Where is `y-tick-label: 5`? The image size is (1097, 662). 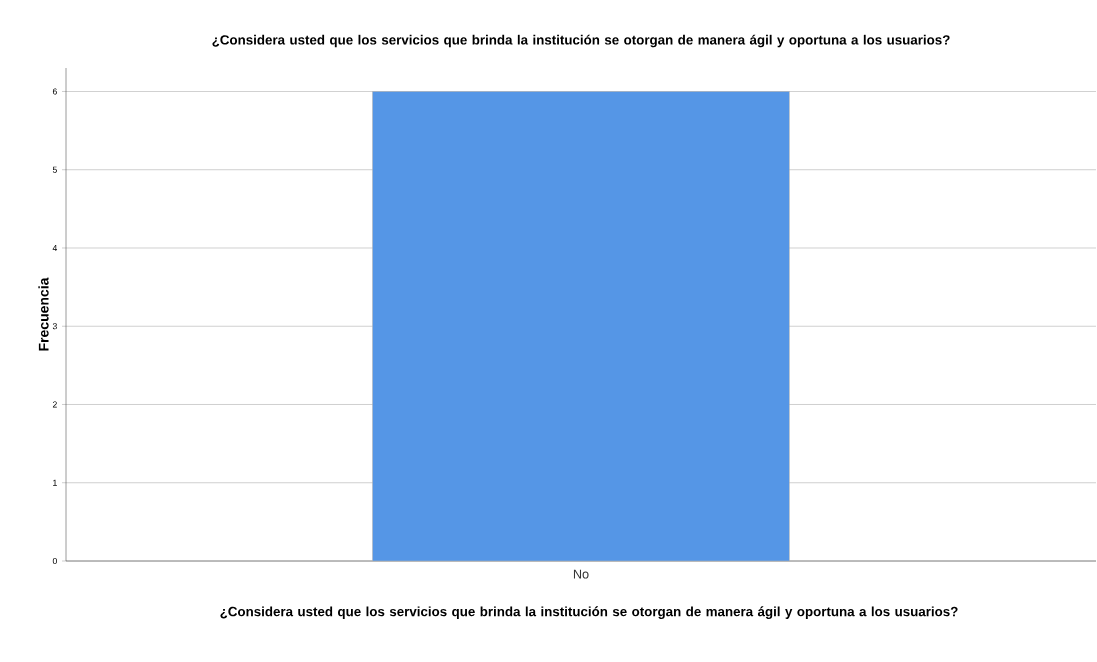 y-tick-label: 5 is located at coordinates (54, 169).